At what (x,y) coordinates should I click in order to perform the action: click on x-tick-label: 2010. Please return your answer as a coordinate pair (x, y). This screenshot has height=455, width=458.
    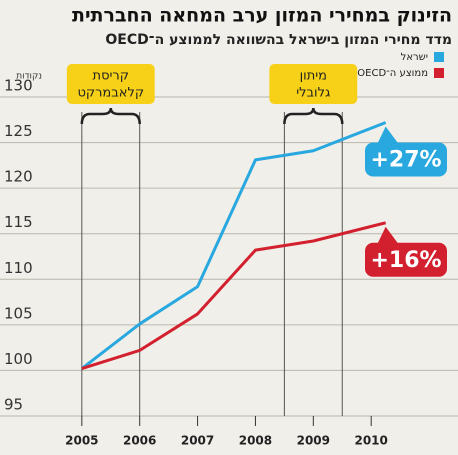
    Looking at the image, I should click on (370, 441).